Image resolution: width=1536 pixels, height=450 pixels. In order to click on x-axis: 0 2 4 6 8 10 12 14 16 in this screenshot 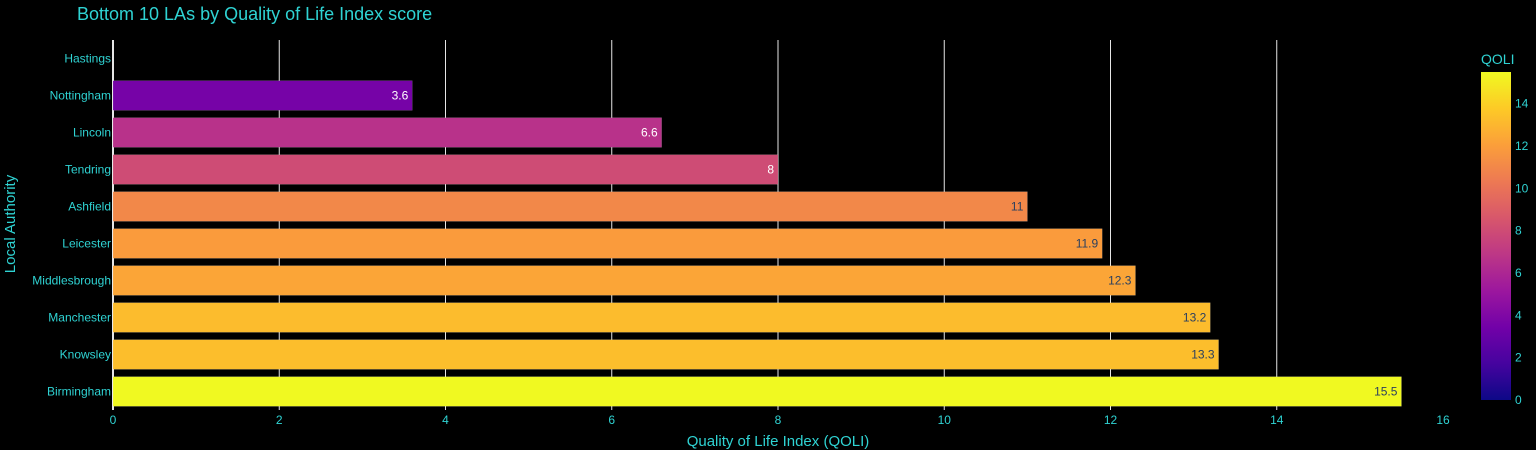, I will do `click(780, 420)`.